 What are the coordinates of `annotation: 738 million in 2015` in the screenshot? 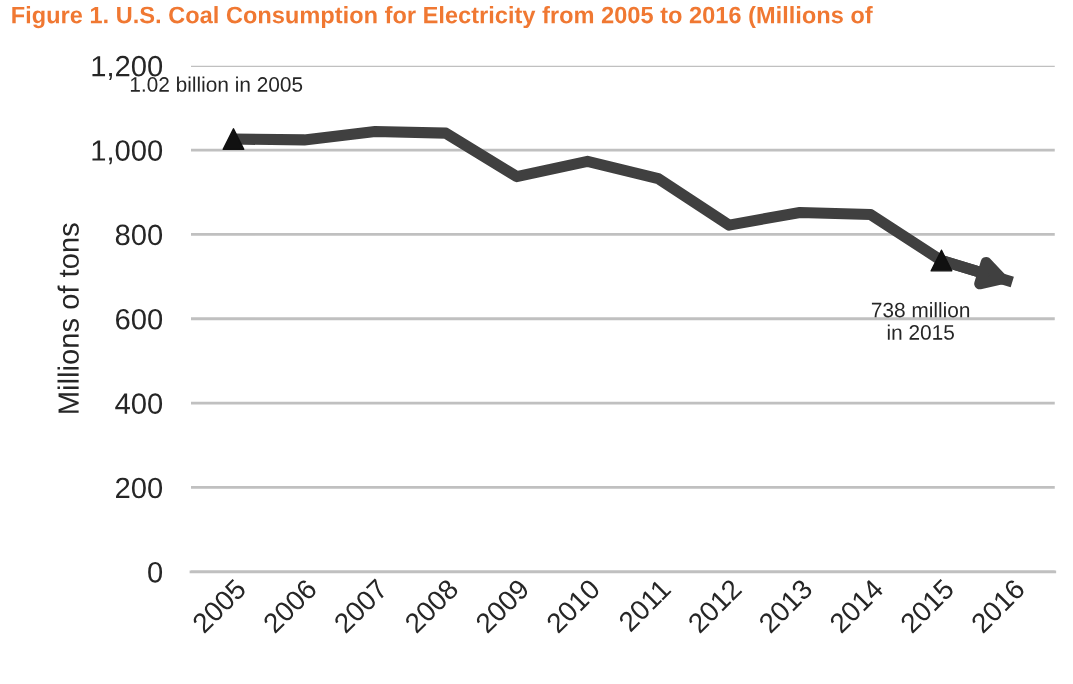 It's located at (920, 321).